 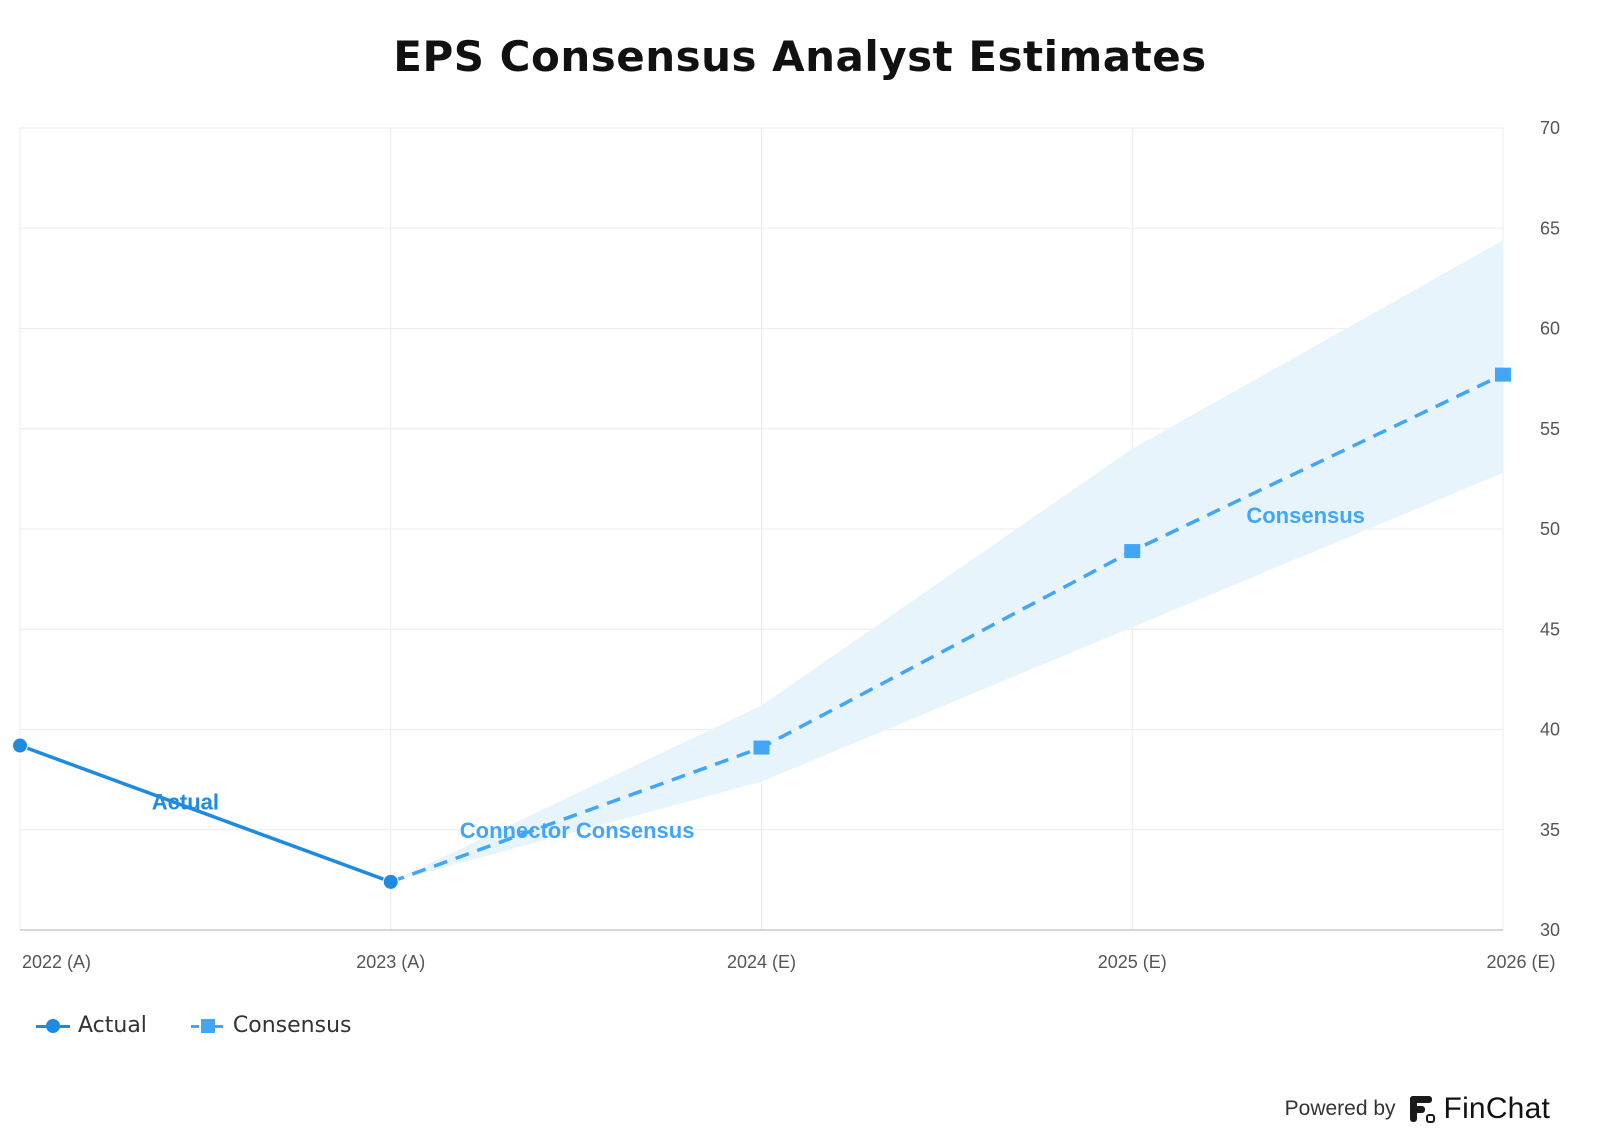 What do you see at coordinates (292, 1025) in the screenshot?
I see `legend-label-consensus: Consensus` at bounding box center [292, 1025].